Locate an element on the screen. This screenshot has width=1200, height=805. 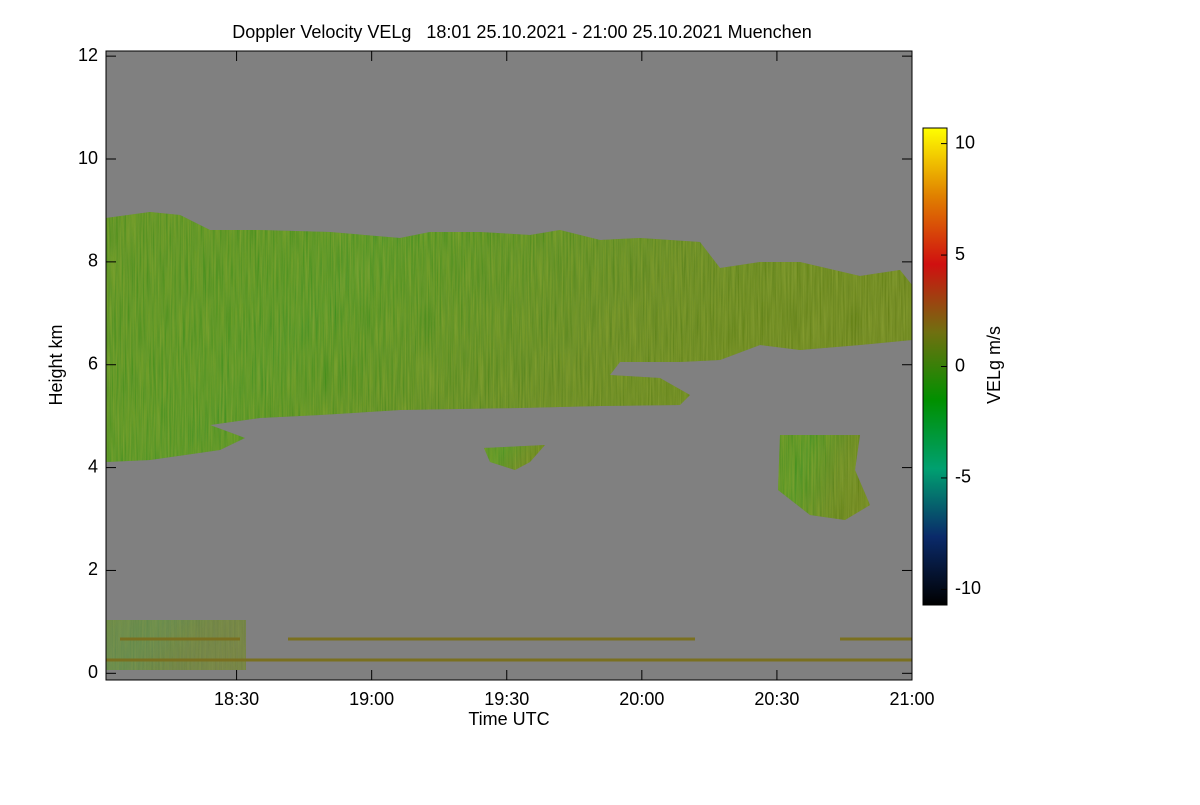
colorbar-tick-label: 10 is located at coordinates (965, 142).